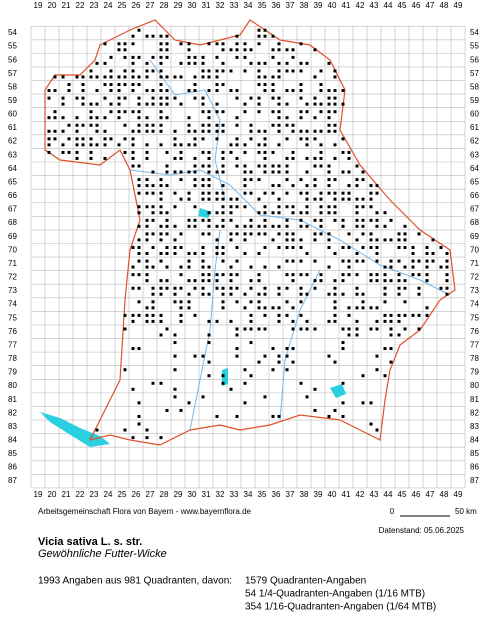 The height and width of the screenshot is (625, 500). What do you see at coordinates (12, 249) in the screenshot?
I see `row-label: 70` at bounding box center [12, 249].